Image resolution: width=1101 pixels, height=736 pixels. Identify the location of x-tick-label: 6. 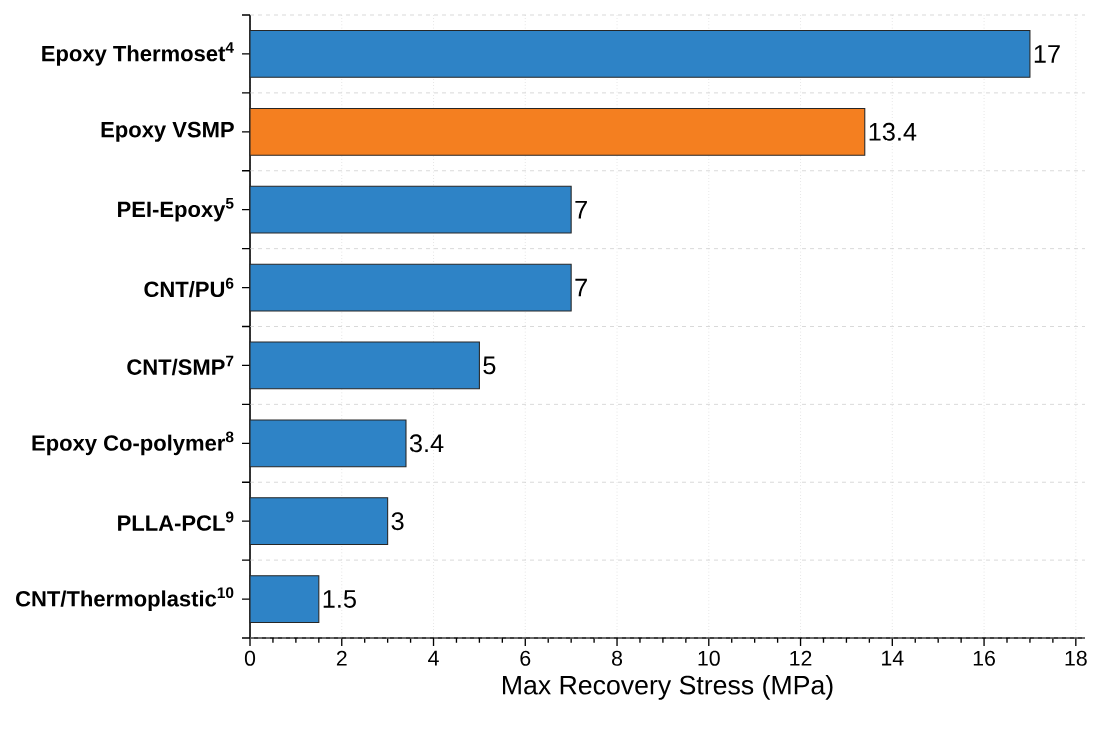
(525, 658).